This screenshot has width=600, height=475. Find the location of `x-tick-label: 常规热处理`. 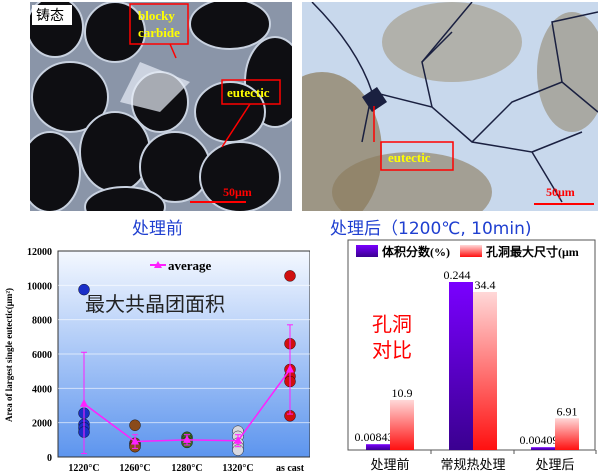

x-tick-label: 常规热处理 is located at coordinates (472, 464).